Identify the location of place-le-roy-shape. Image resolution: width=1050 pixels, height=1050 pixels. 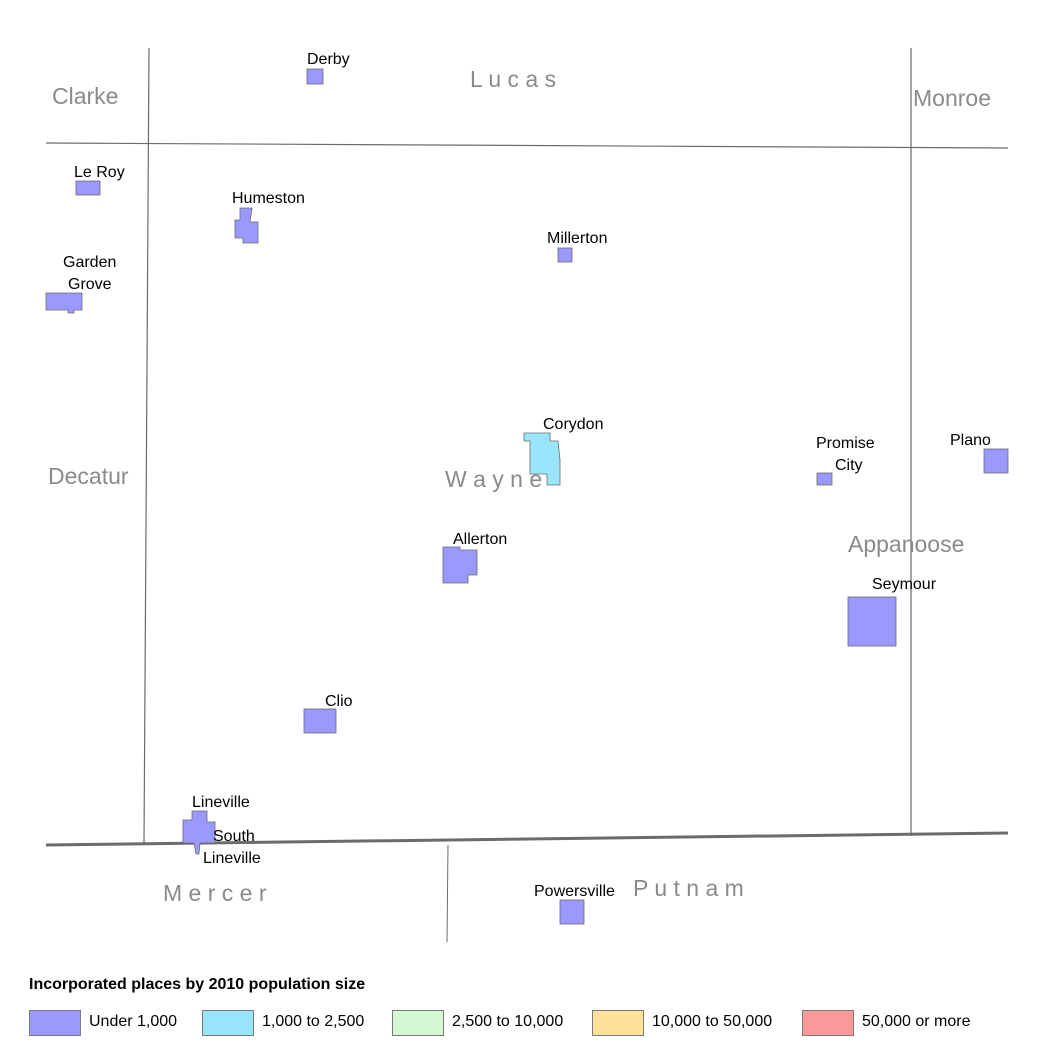
(88, 188).